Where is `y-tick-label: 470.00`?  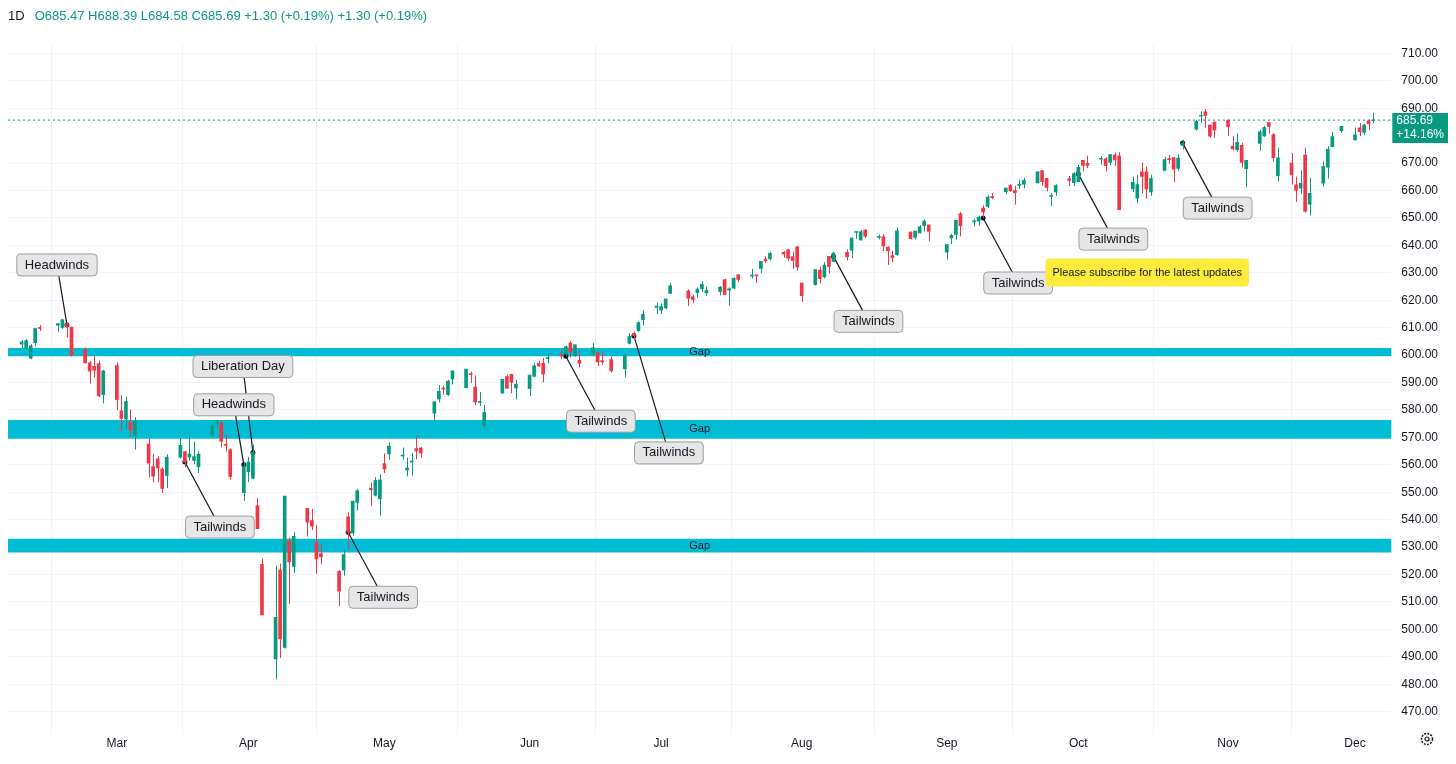 y-tick-label: 470.00 is located at coordinates (1420, 710).